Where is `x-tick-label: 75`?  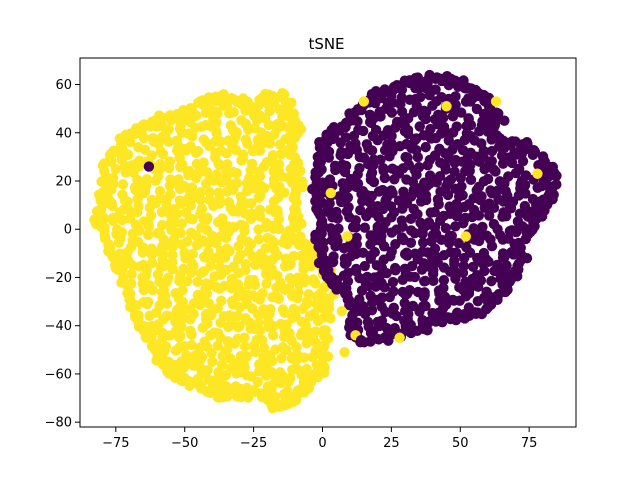 x-tick-label: 75 is located at coordinates (529, 443).